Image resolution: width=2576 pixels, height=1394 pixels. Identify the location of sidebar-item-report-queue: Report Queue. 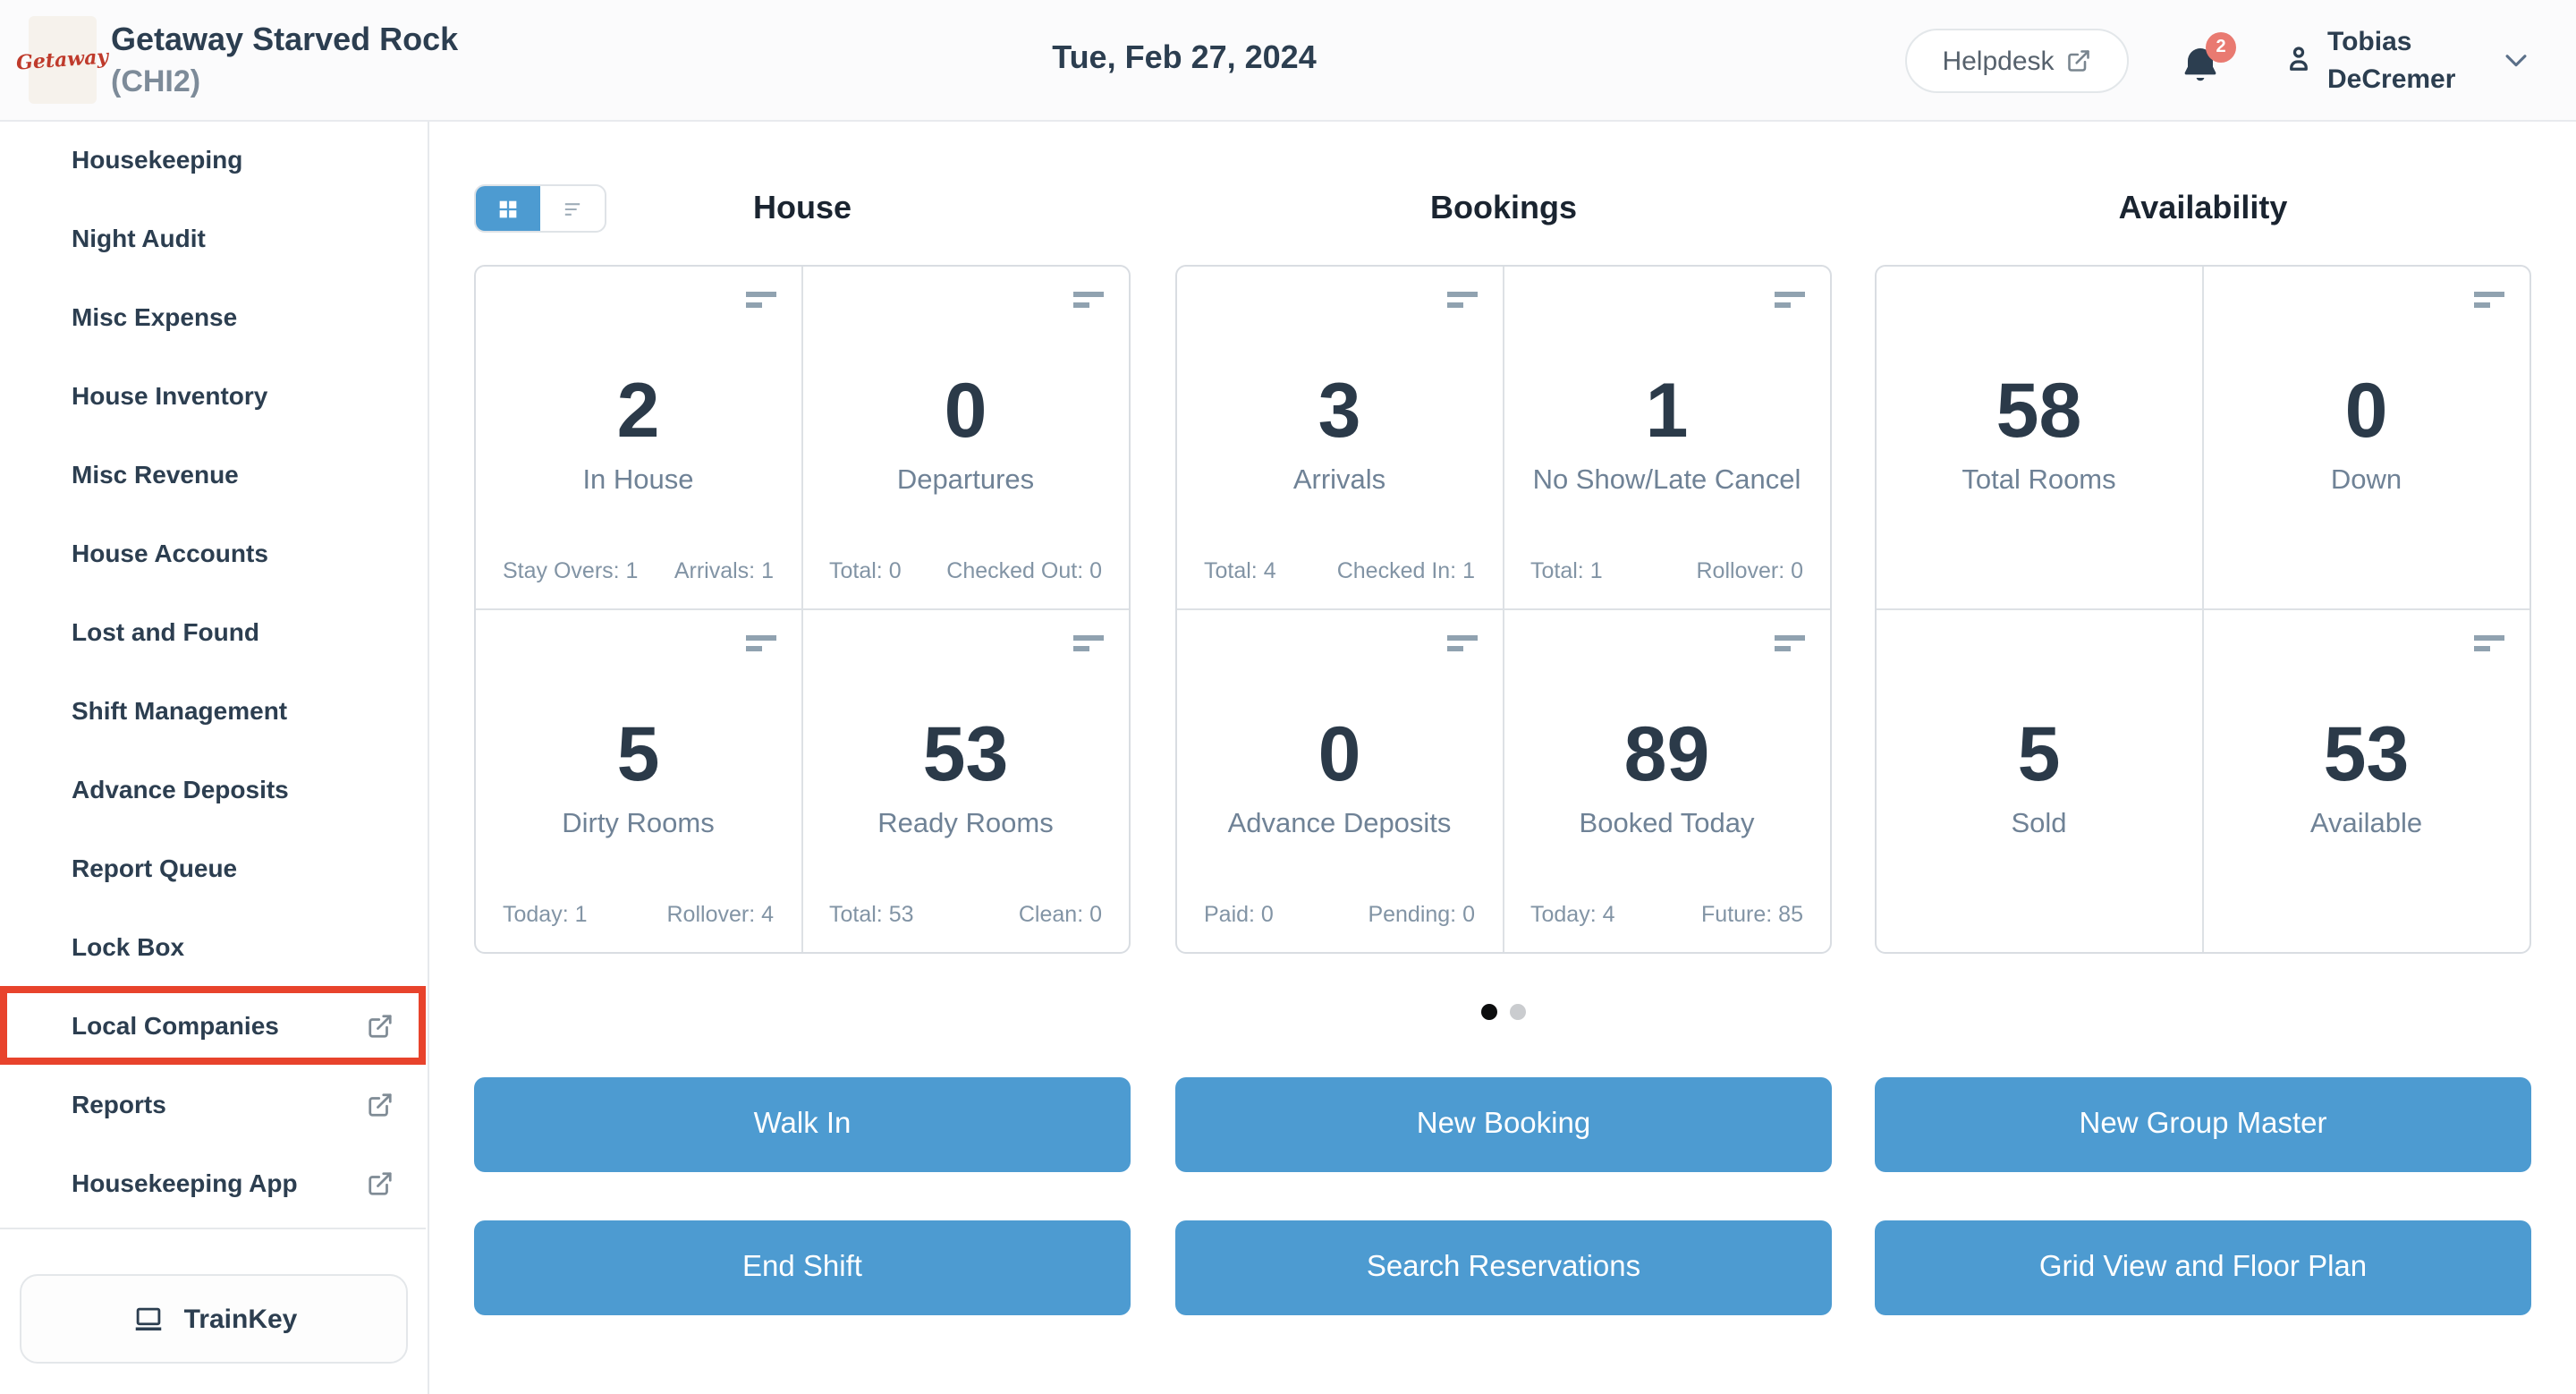
(213, 868).